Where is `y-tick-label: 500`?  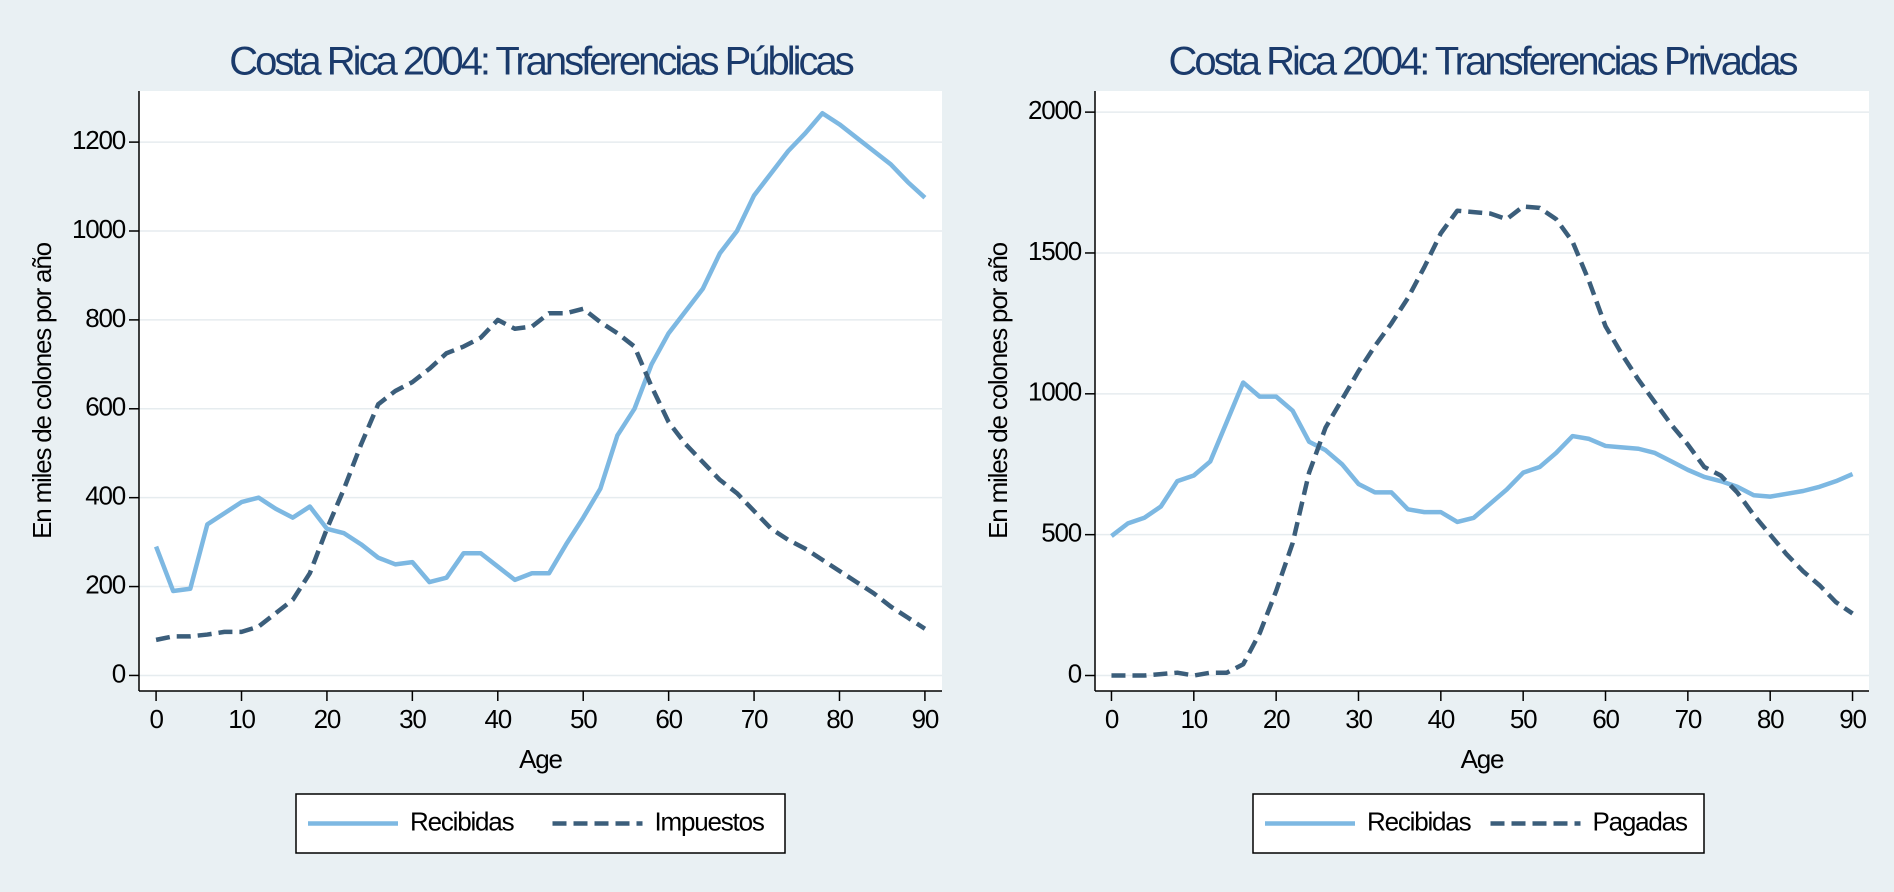 y-tick-label: 500 is located at coordinates (1061, 533).